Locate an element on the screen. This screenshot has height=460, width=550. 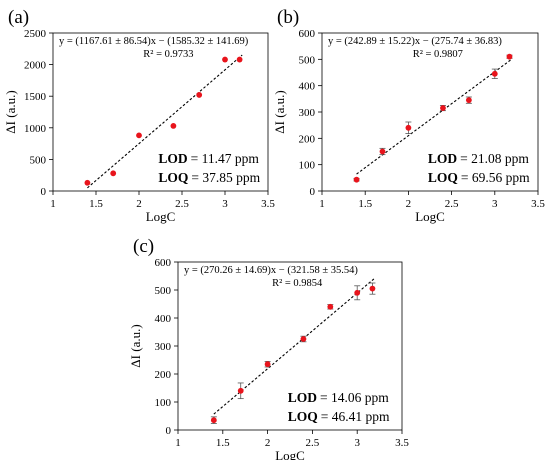
r-squared: R² = 0.9733 is located at coordinates (168, 54).